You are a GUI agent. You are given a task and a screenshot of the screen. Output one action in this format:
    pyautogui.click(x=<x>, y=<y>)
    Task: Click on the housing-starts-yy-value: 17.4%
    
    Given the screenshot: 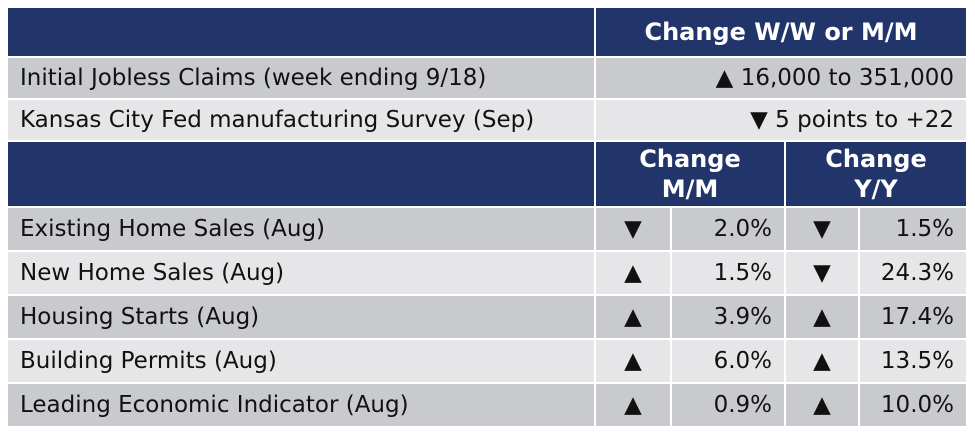 What is the action you would take?
    pyautogui.click(x=913, y=317)
    